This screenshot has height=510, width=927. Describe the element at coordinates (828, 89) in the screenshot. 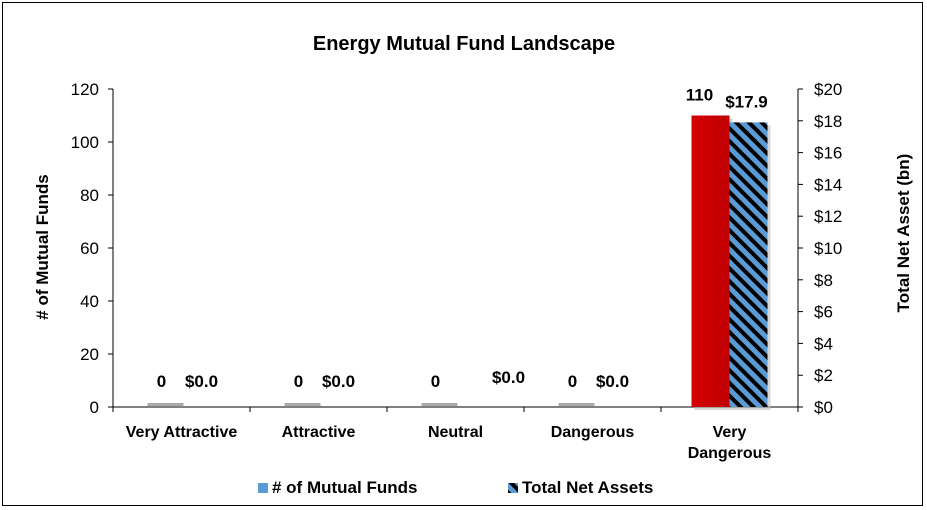

I see `y-right-tick-label: $20` at that location.